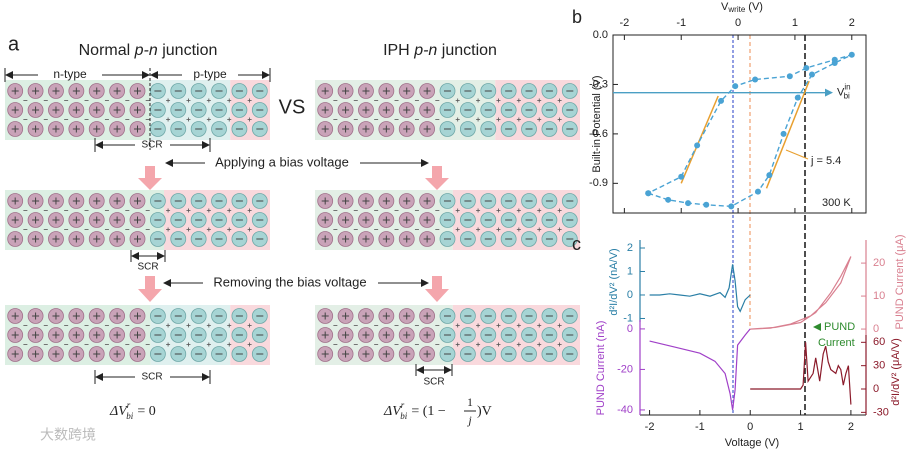 This screenshot has height=453, width=910. I want to click on annotation: PUND, so click(839, 327).